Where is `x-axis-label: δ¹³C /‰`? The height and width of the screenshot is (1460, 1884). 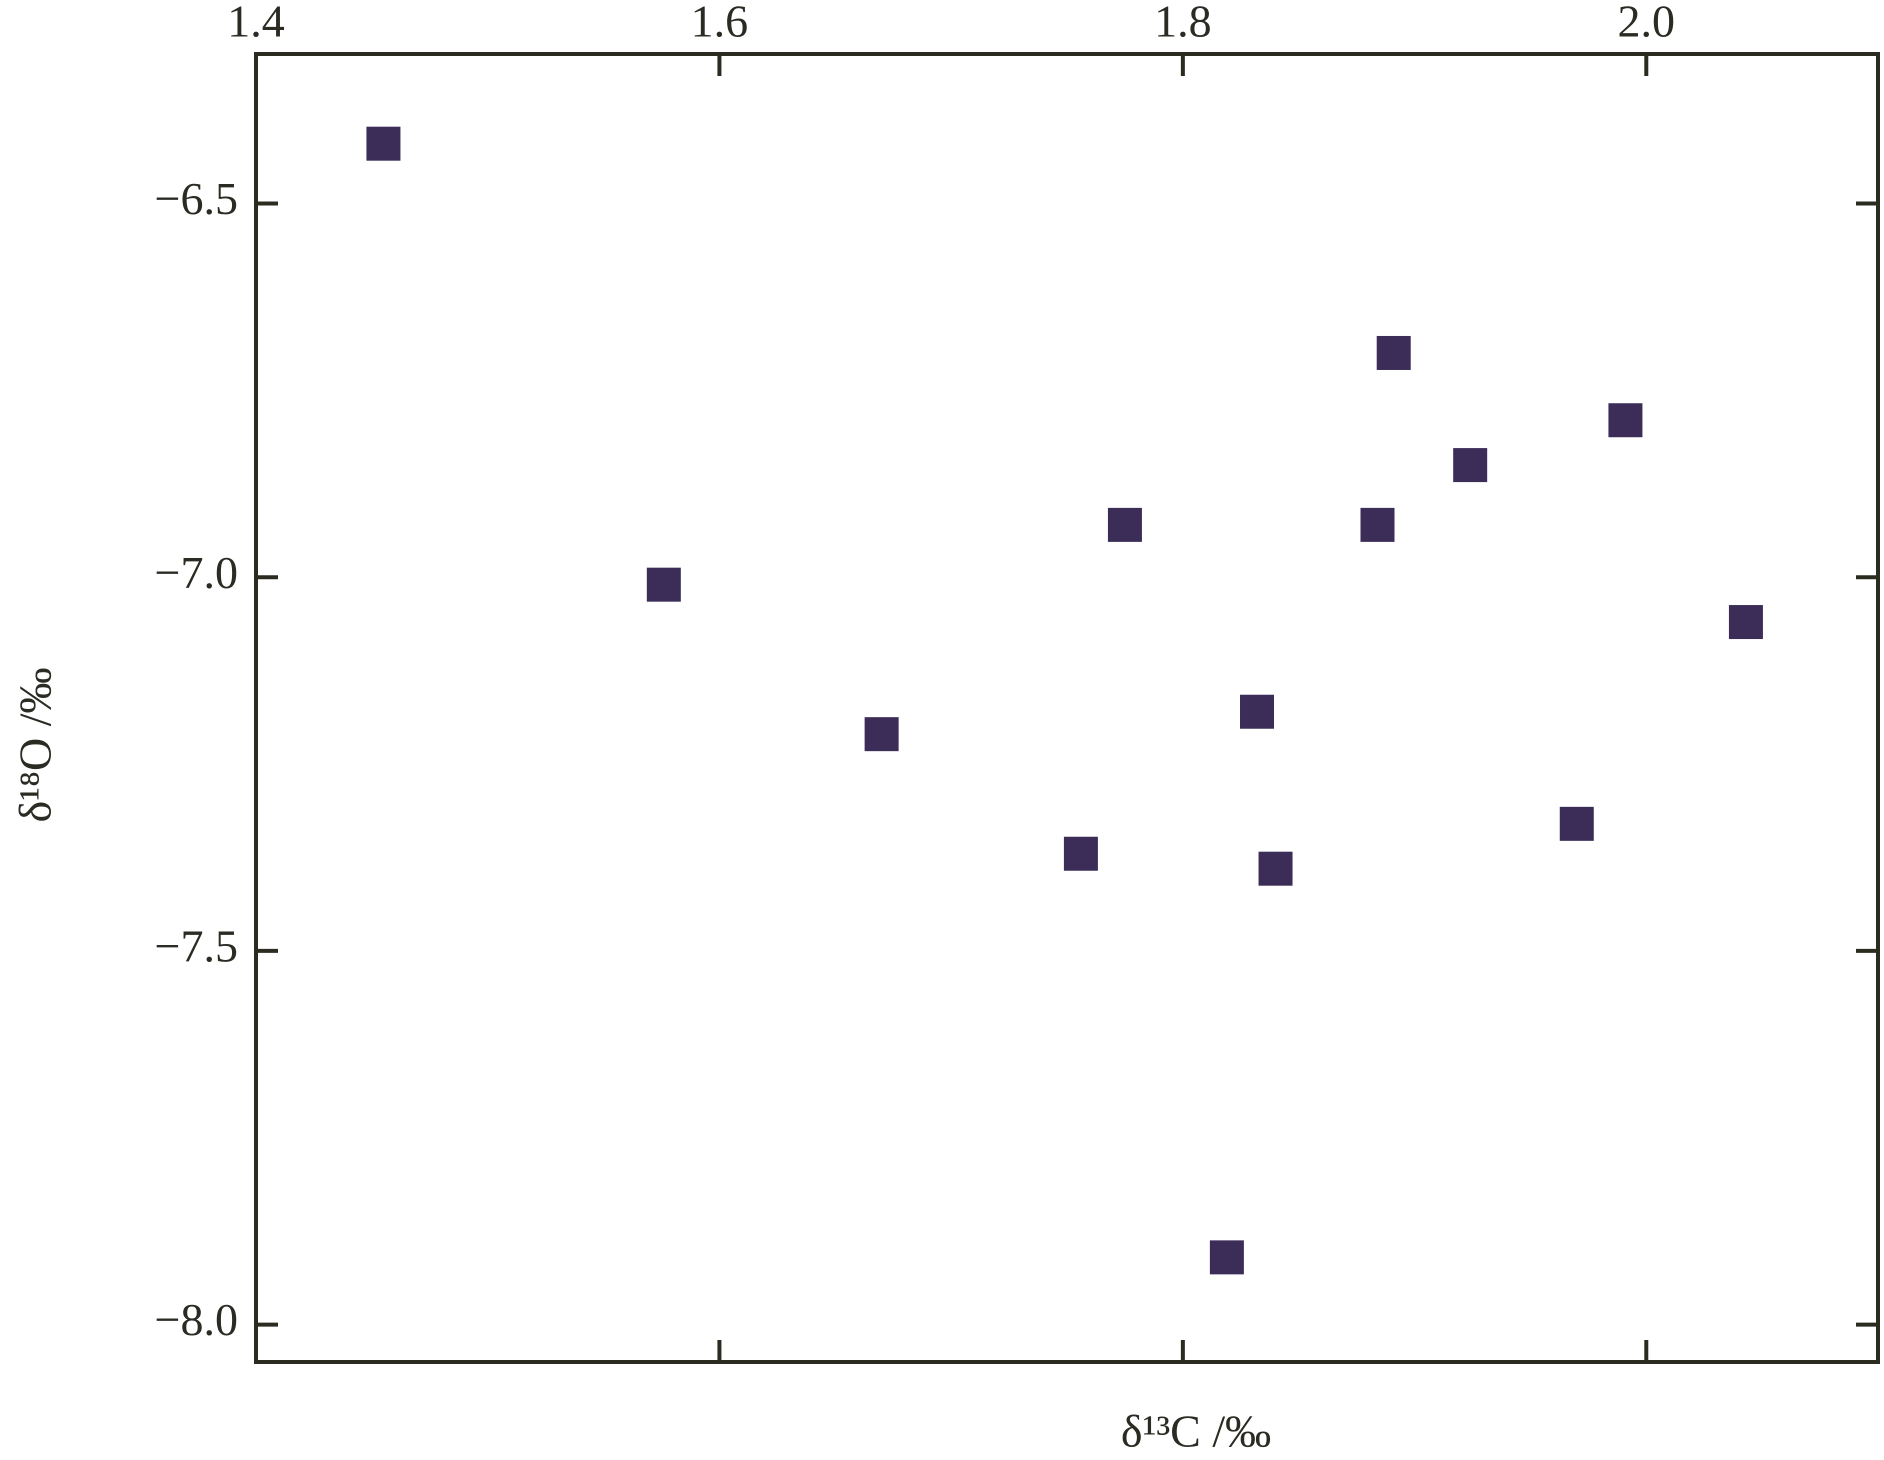 x-axis-label: δ¹³C /‰ is located at coordinates (1196, 1431).